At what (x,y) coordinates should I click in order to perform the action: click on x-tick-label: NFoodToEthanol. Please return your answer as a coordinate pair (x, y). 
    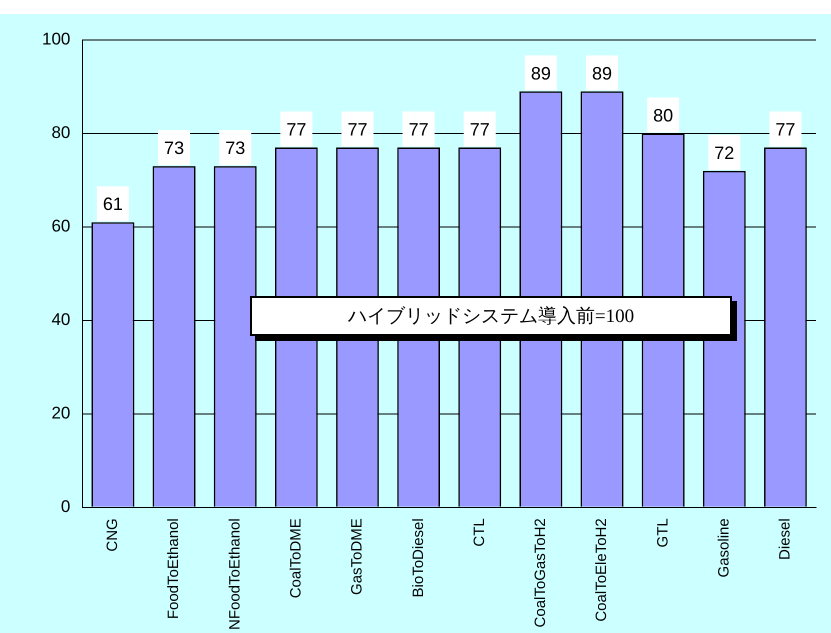
    Looking at the image, I should click on (235, 574).